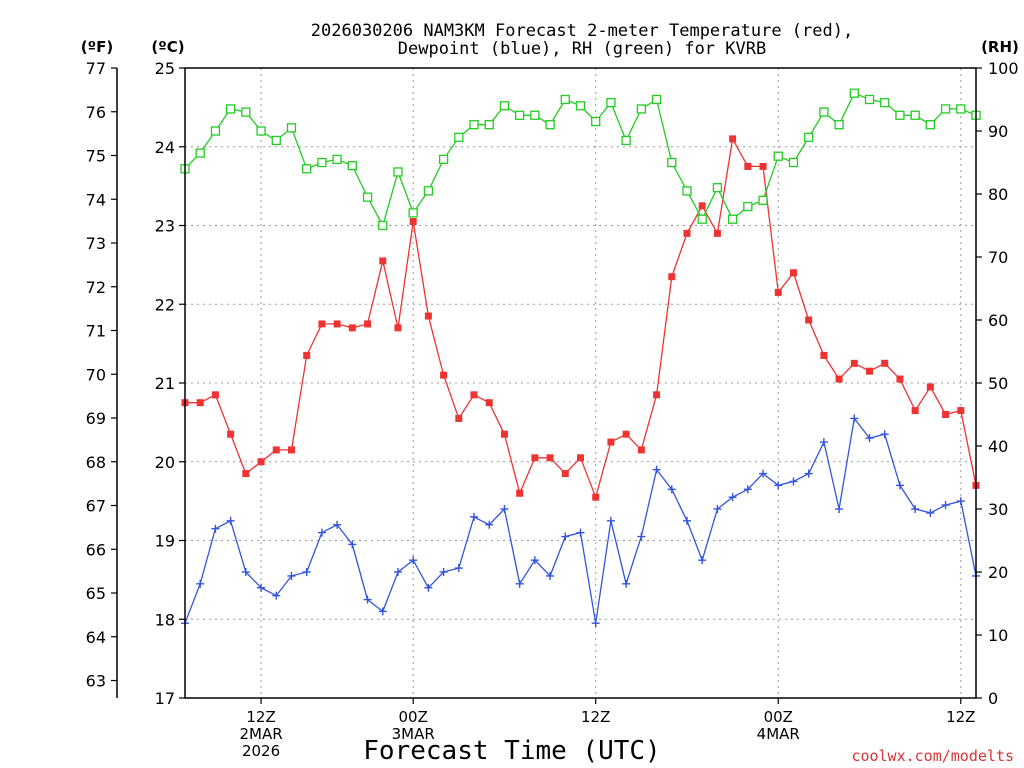  I want to click on fahrenheit-axis-label: (ºF), so click(97, 47).